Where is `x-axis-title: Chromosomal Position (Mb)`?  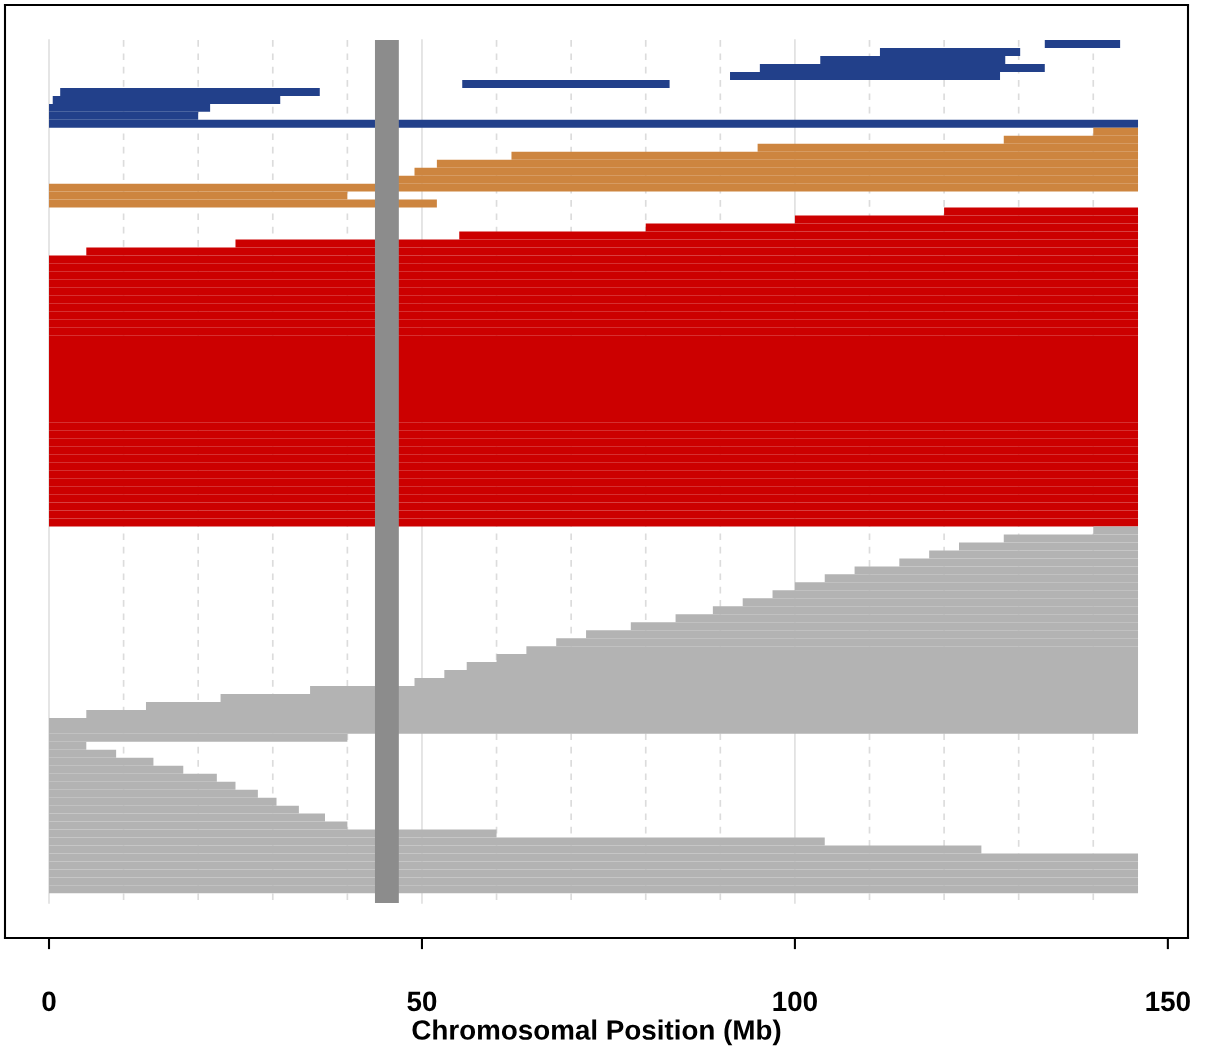 x-axis-title: Chromosomal Position (Mb) is located at coordinates (596, 1032).